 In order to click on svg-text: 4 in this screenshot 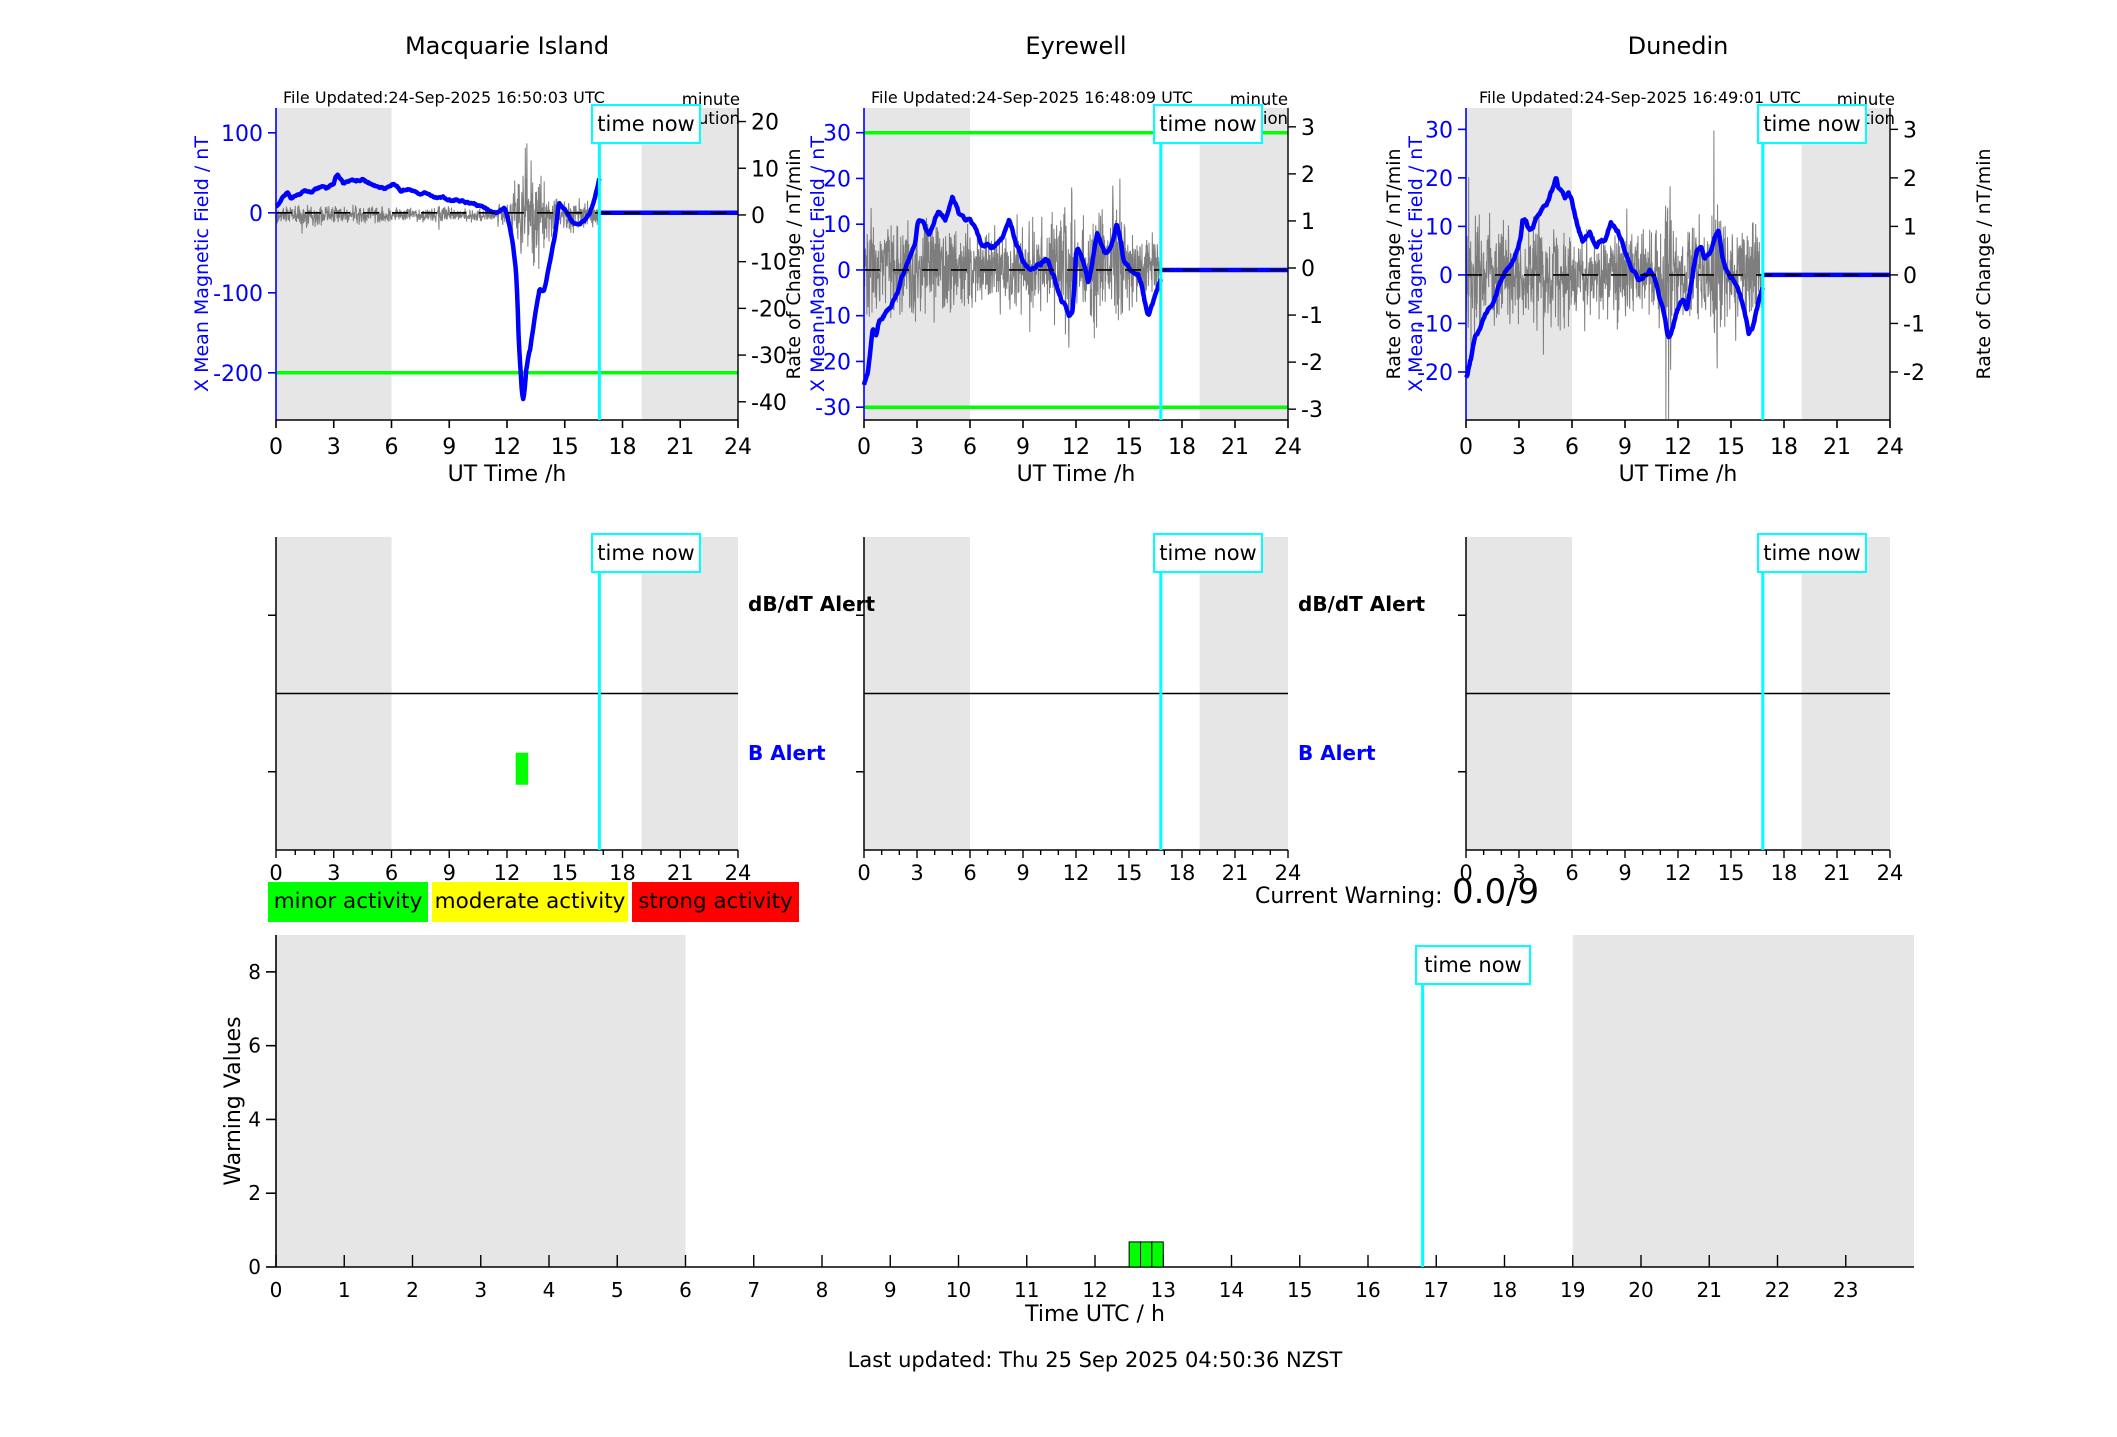, I will do `click(549, 1290)`.